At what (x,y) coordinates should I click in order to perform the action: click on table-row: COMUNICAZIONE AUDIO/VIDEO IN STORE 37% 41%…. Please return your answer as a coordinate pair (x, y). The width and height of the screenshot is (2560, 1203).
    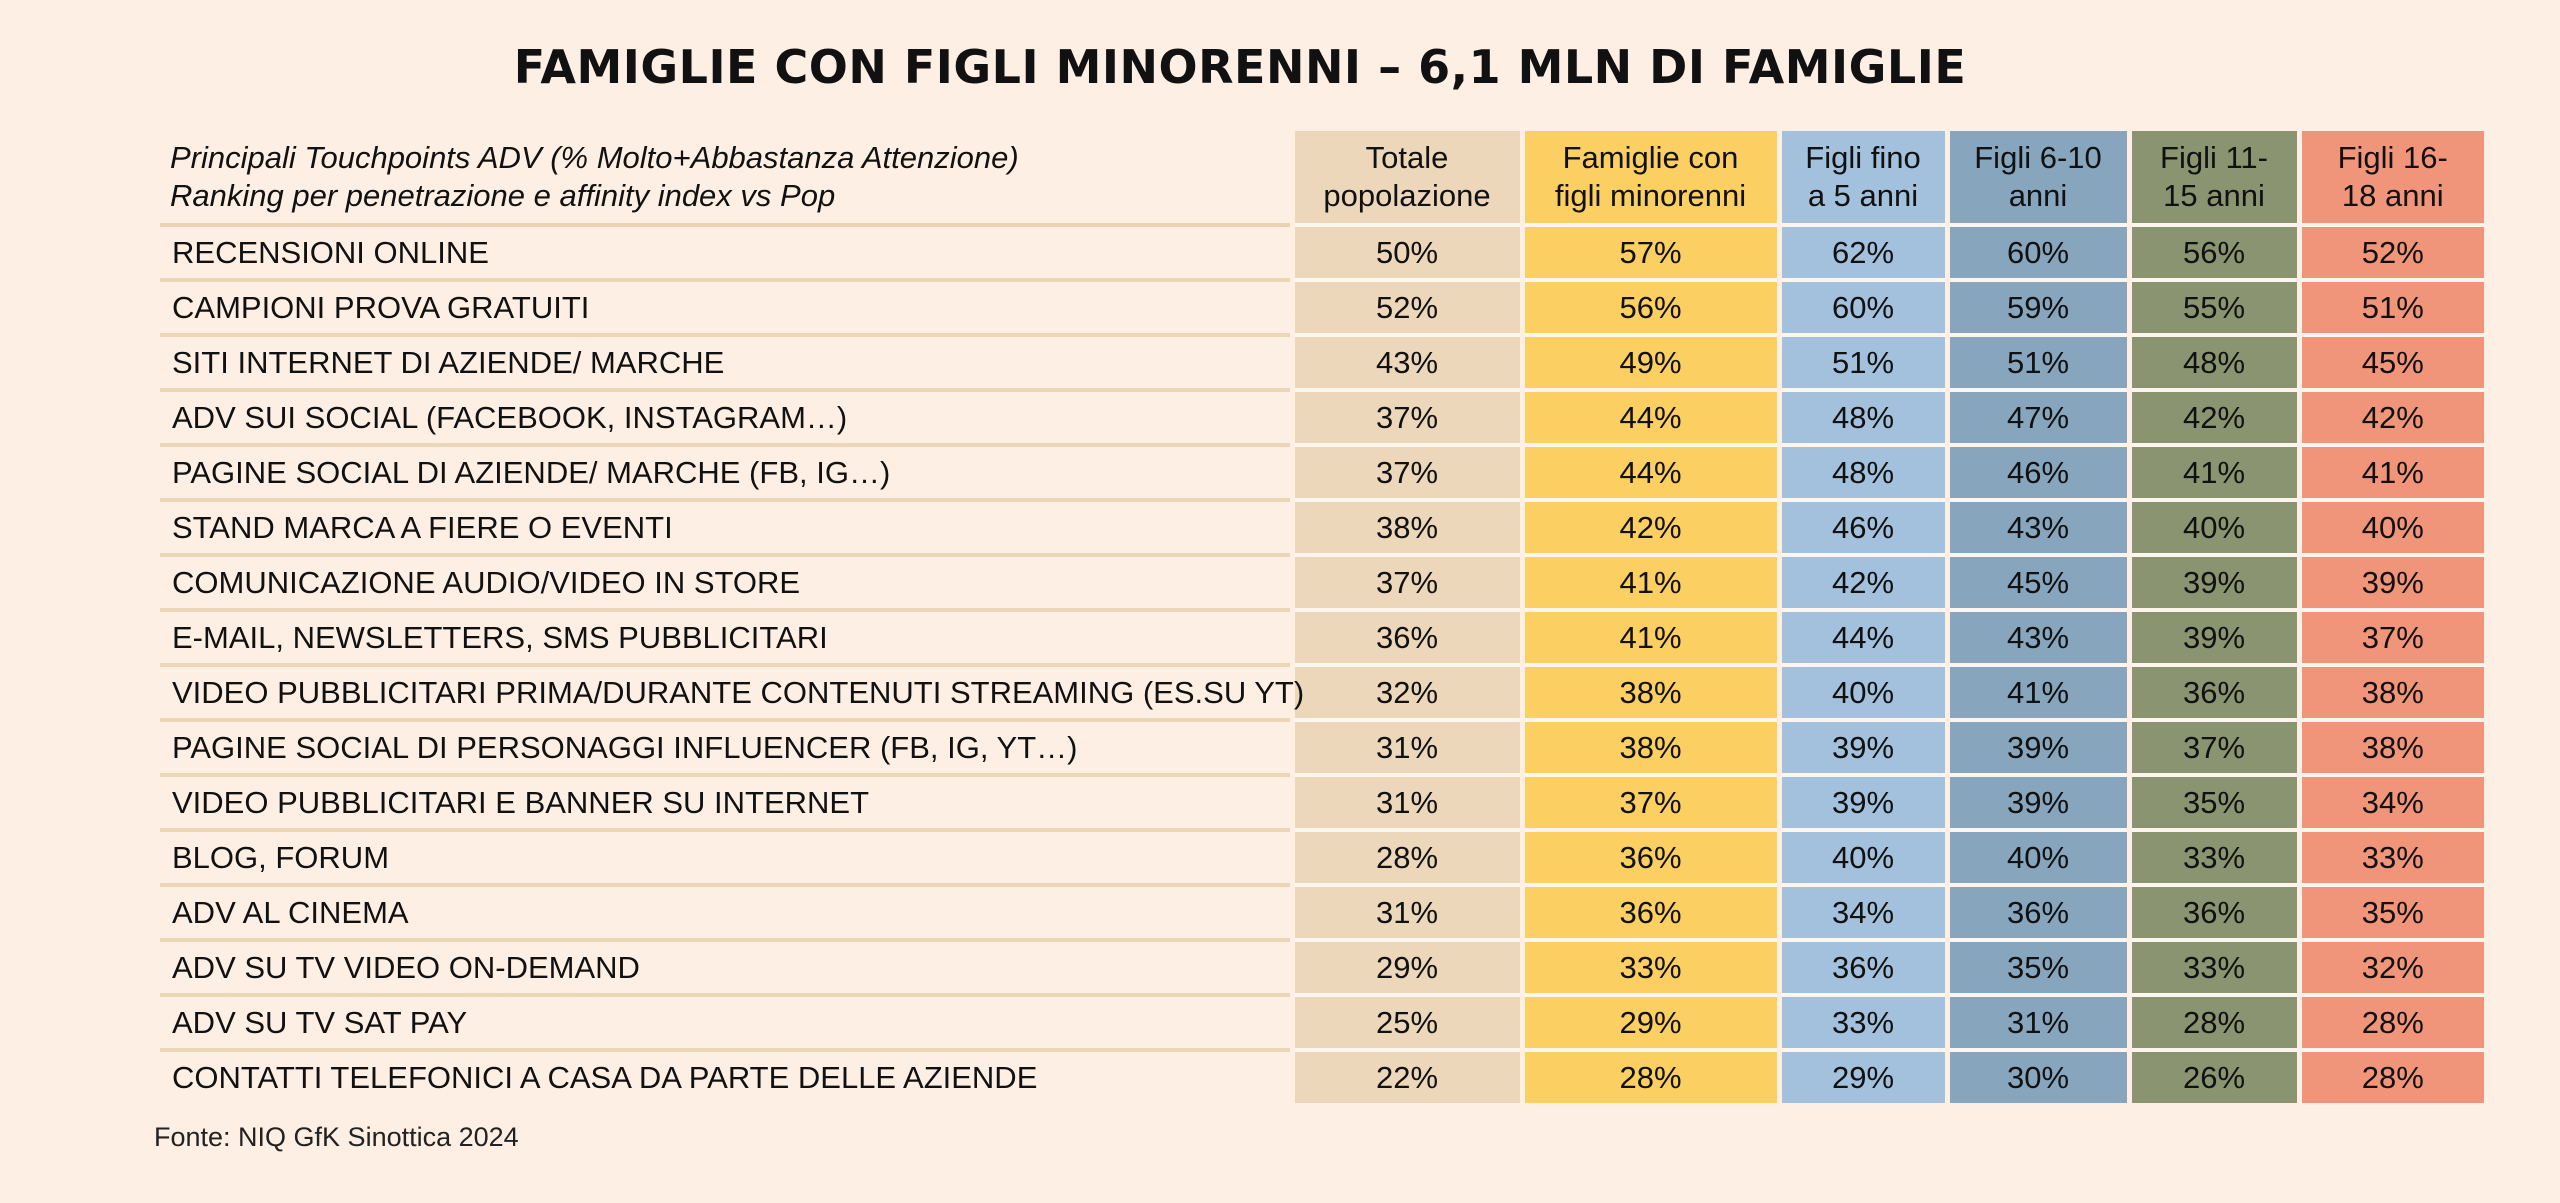
    Looking at the image, I should click on (1322, 583).